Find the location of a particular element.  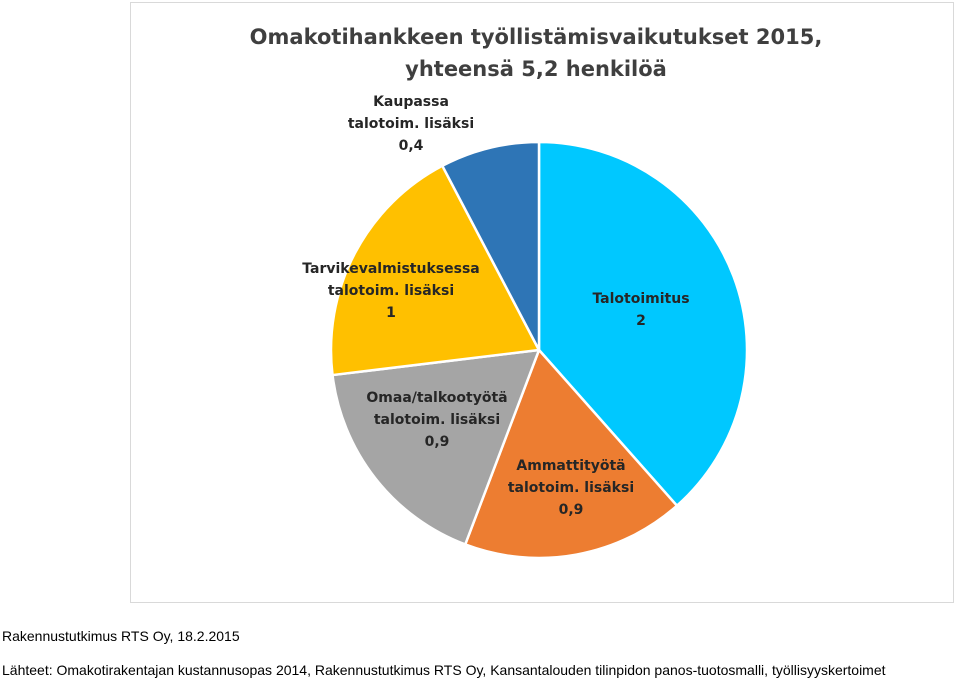

slice-label-ammattityota: Ammattityötä talotoim. lisäksi 0,9 is located at coordinates (571, 488).